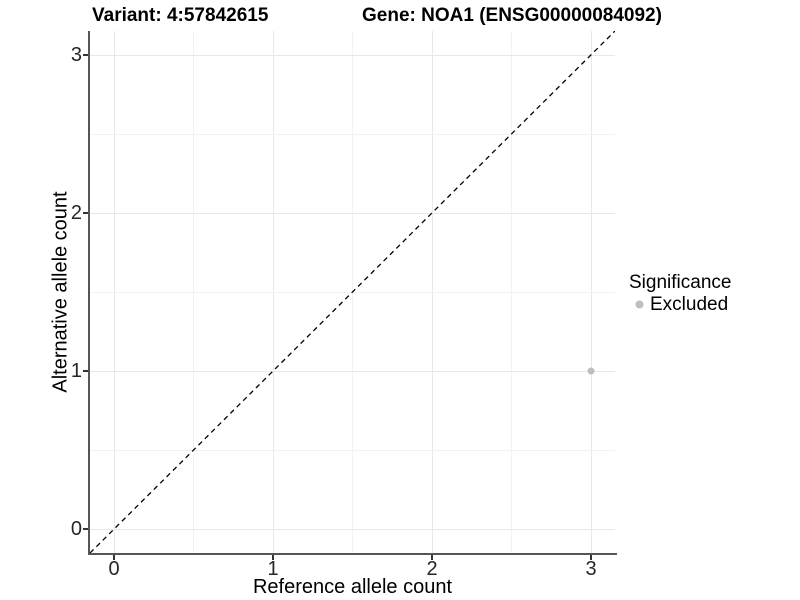  What do you see at coordinates (180, 15) in the screenshot?
I see `plot-title-variant: Variant: 4:57842615` at bounding box center [180, 15].